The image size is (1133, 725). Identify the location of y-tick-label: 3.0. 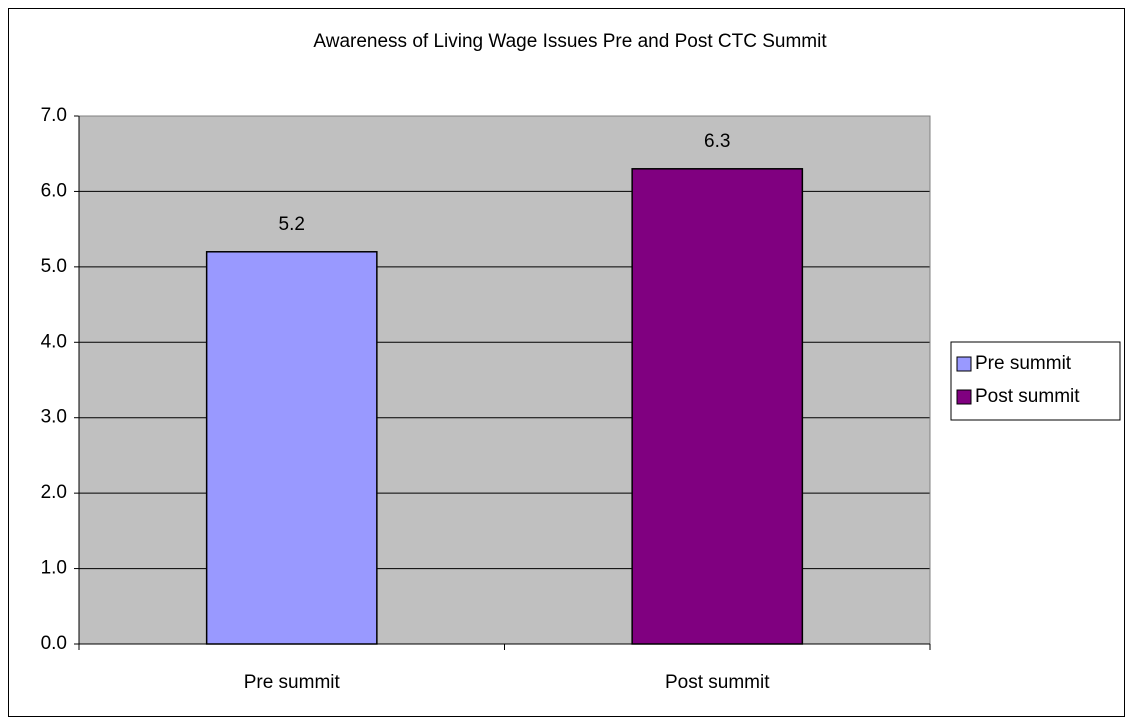
(54, 417).